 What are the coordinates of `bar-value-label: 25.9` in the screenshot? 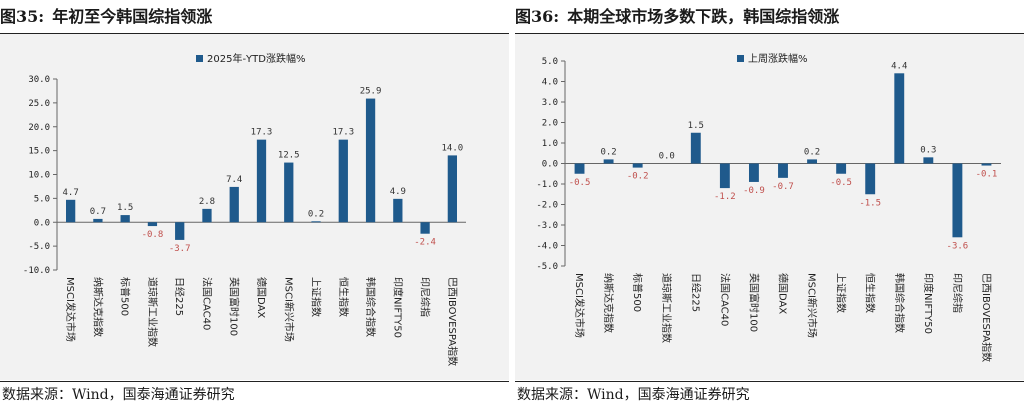 It's located at (371, 92).